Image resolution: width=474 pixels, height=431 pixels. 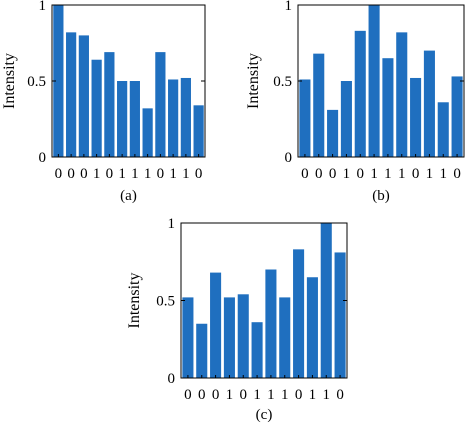 I want to click on xtick-label-a-1: 0, so click(x=59, y=174).